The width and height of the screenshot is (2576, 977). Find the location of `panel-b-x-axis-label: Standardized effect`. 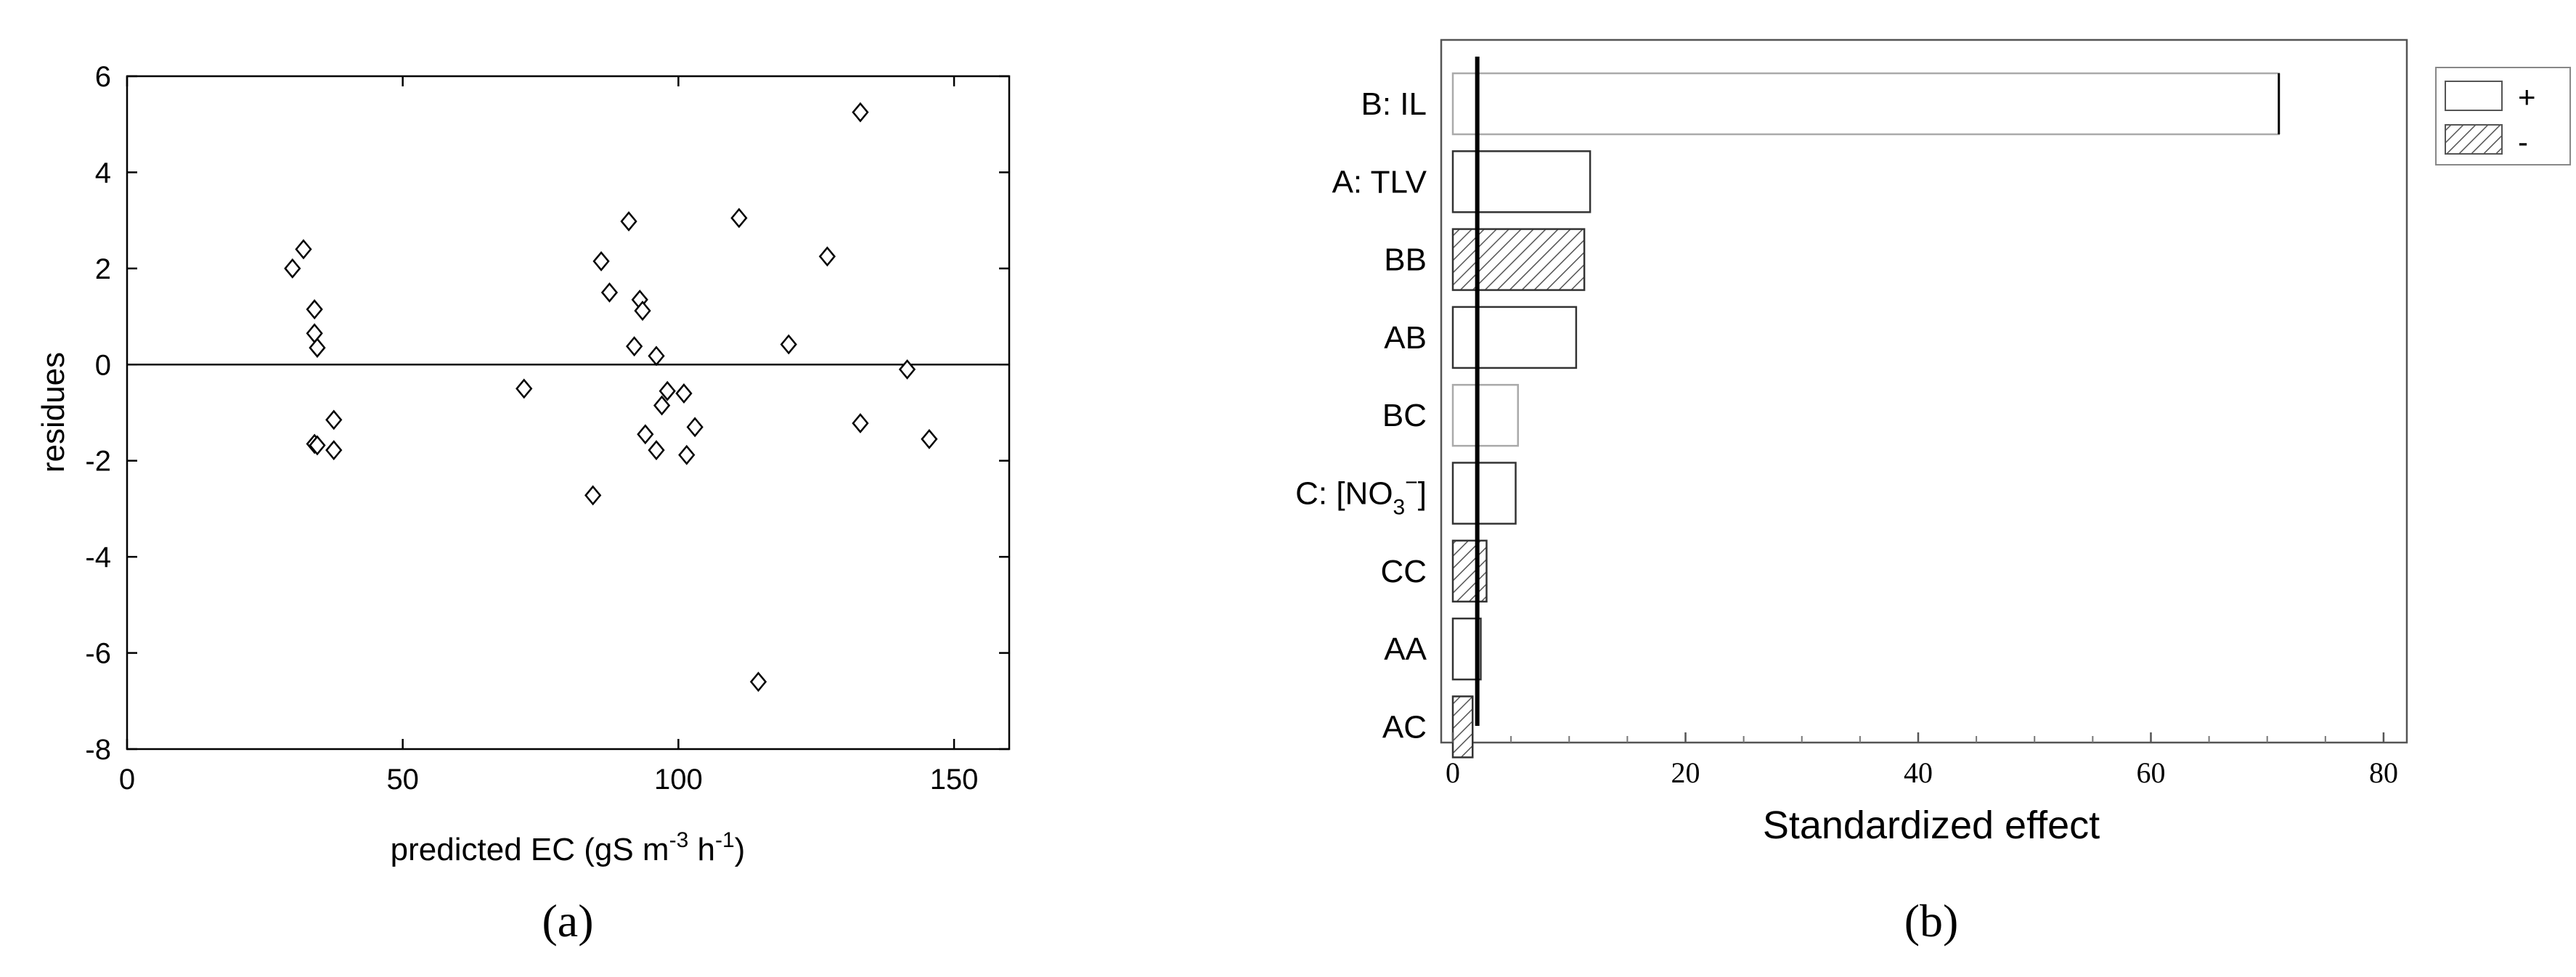

panel-b-x-axis-label: Standardized effect is located at coordinates (1932, 825).